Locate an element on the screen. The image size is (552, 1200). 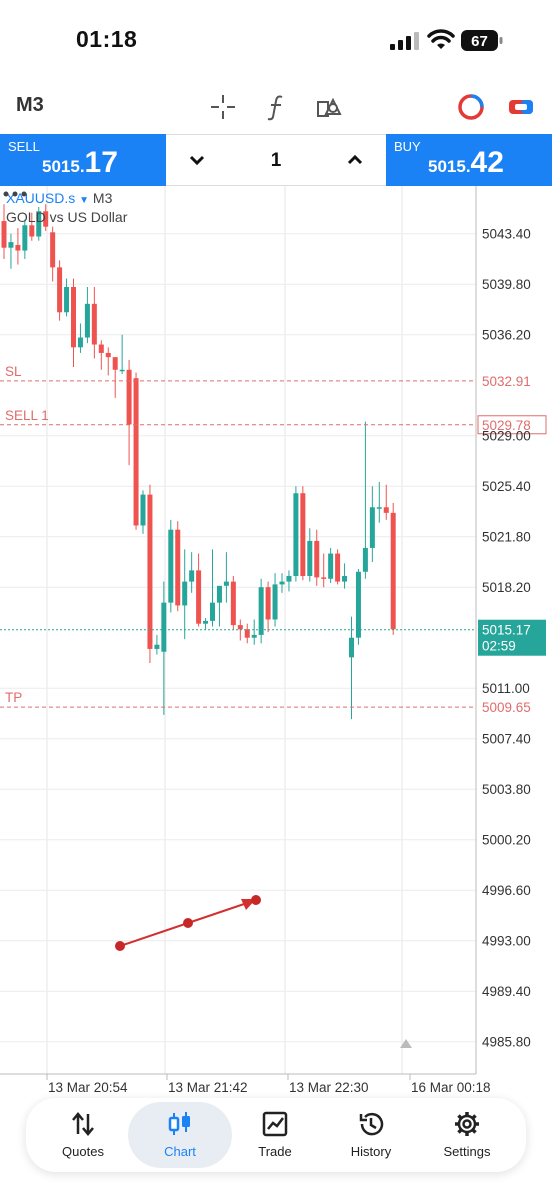
time-tick-label: 16 Mar 00:18 is located at coordinates (451, 1087).